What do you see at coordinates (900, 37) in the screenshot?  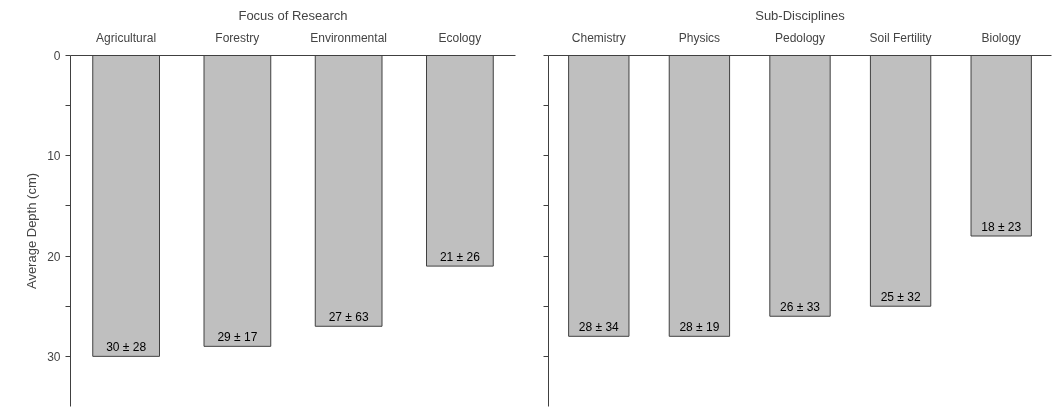 I see `x-tick-label: Soil Fertility` at bounding box center [900, 37].